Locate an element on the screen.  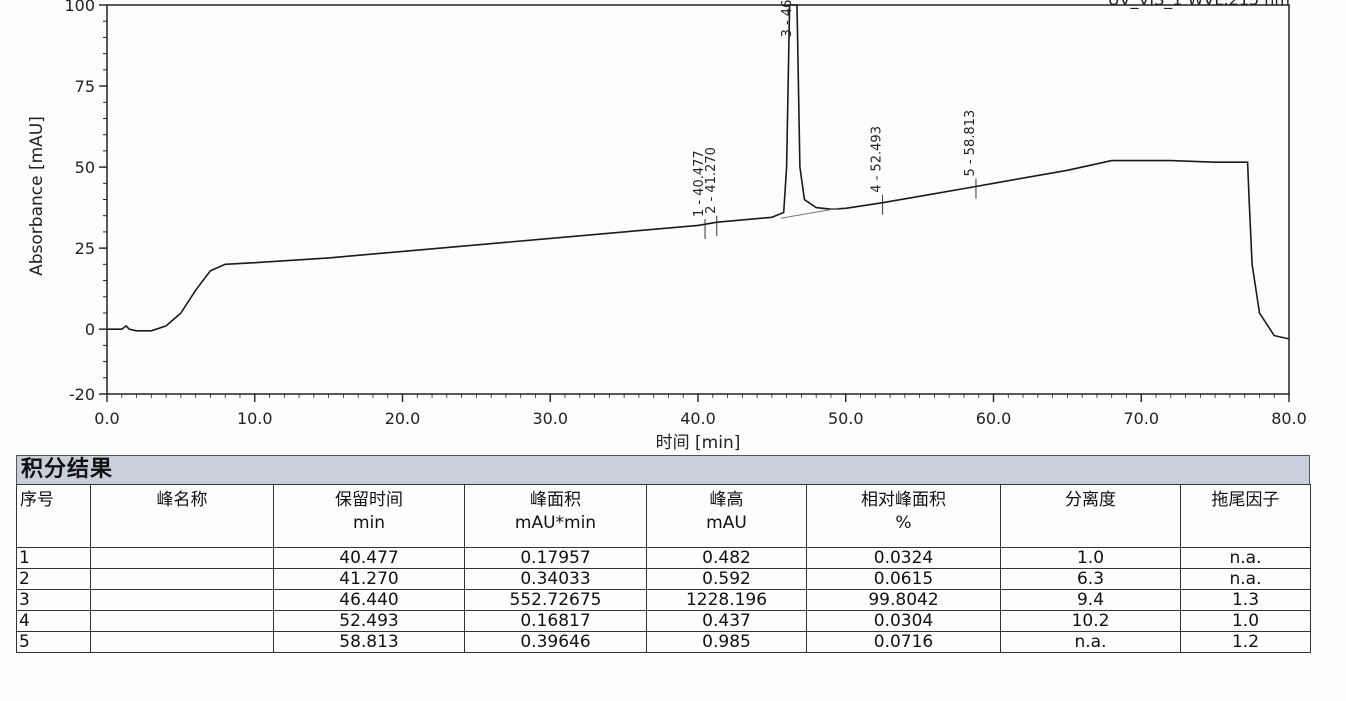
y-tick-label: 0 is located at coordinates (90, 329).